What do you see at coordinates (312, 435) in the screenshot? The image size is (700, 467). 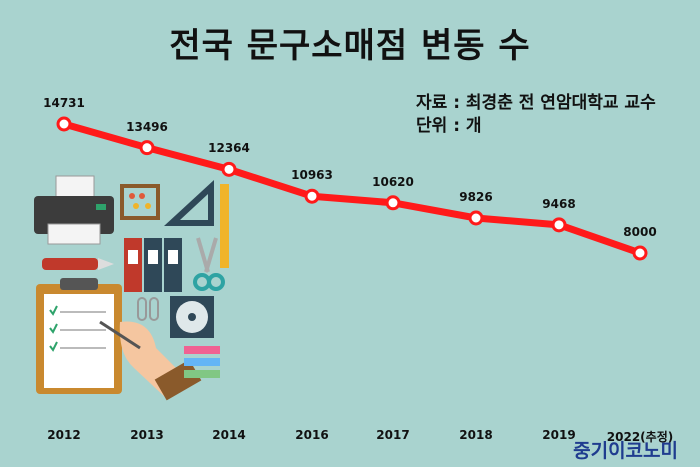 I see `x-tick-label: 2016` at bounding box center [312, 435].